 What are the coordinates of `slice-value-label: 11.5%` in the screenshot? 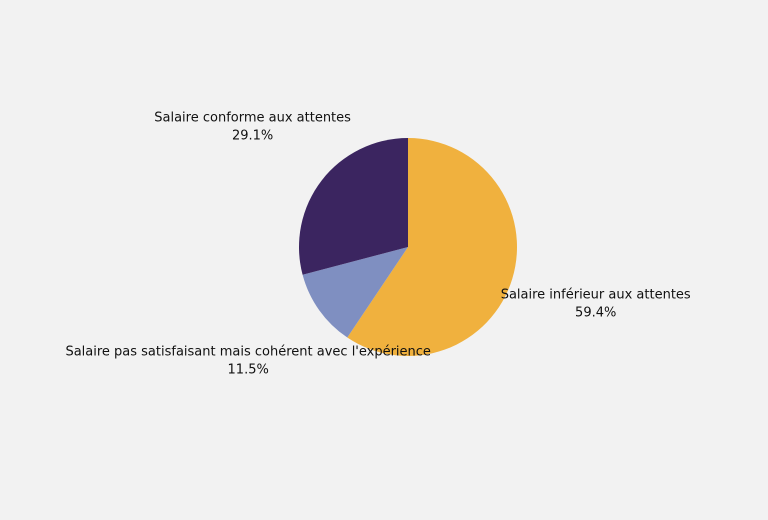 It's located at (248, 369).